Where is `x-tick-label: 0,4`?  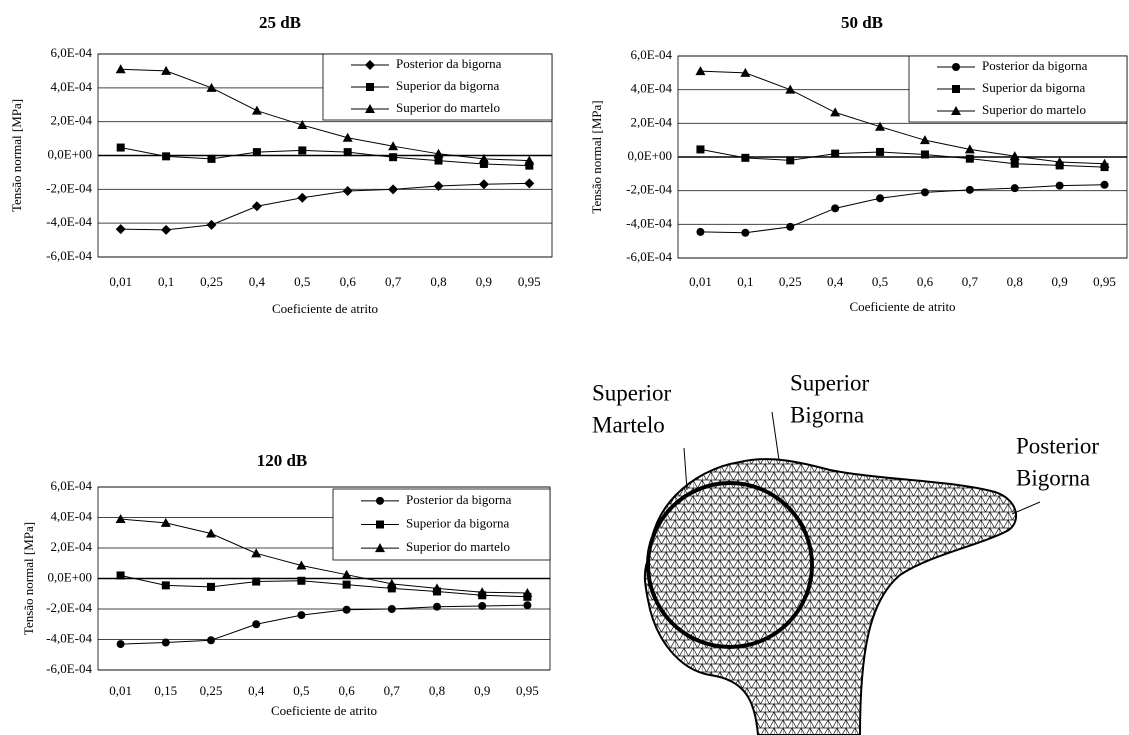
x-tick-label: 0,4 is located at coordinates (257, 281).